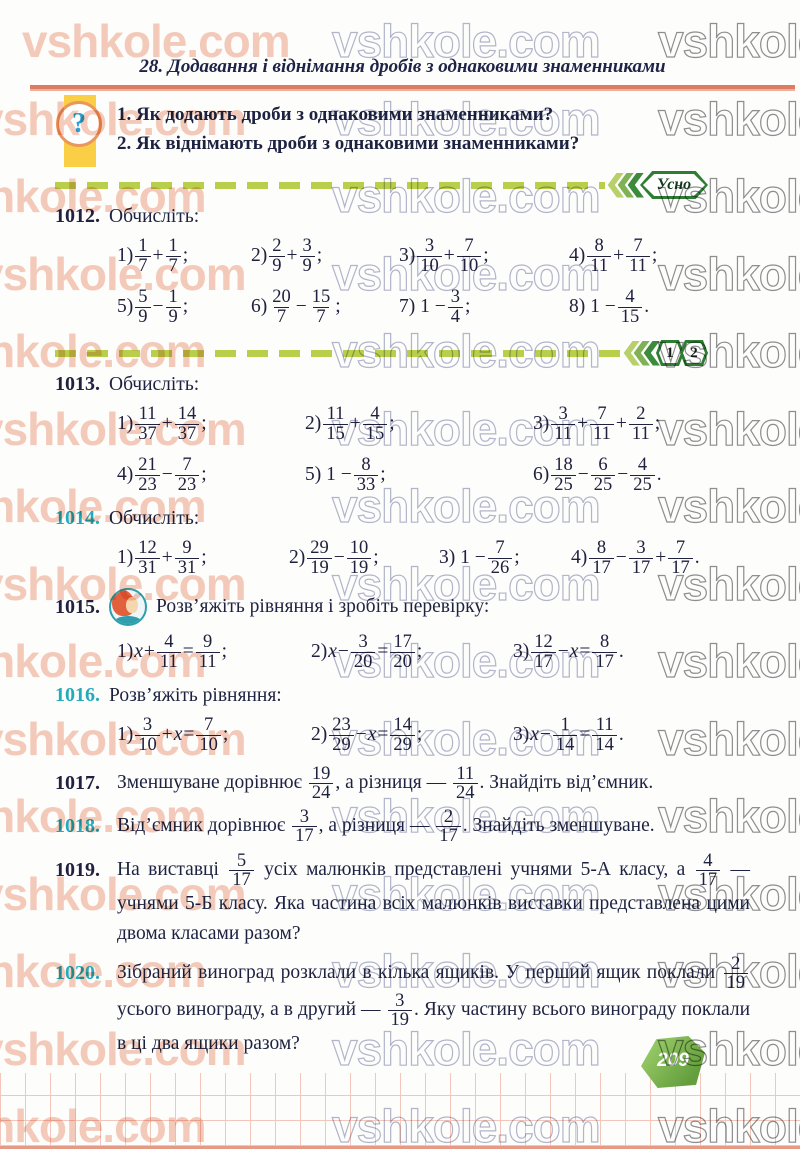 This screenshot has width=800, height=1149. What do you see at coordinates (207, 652) in the screenshot?
I see `fraction: 9 11` at bounding box center [207, 652].